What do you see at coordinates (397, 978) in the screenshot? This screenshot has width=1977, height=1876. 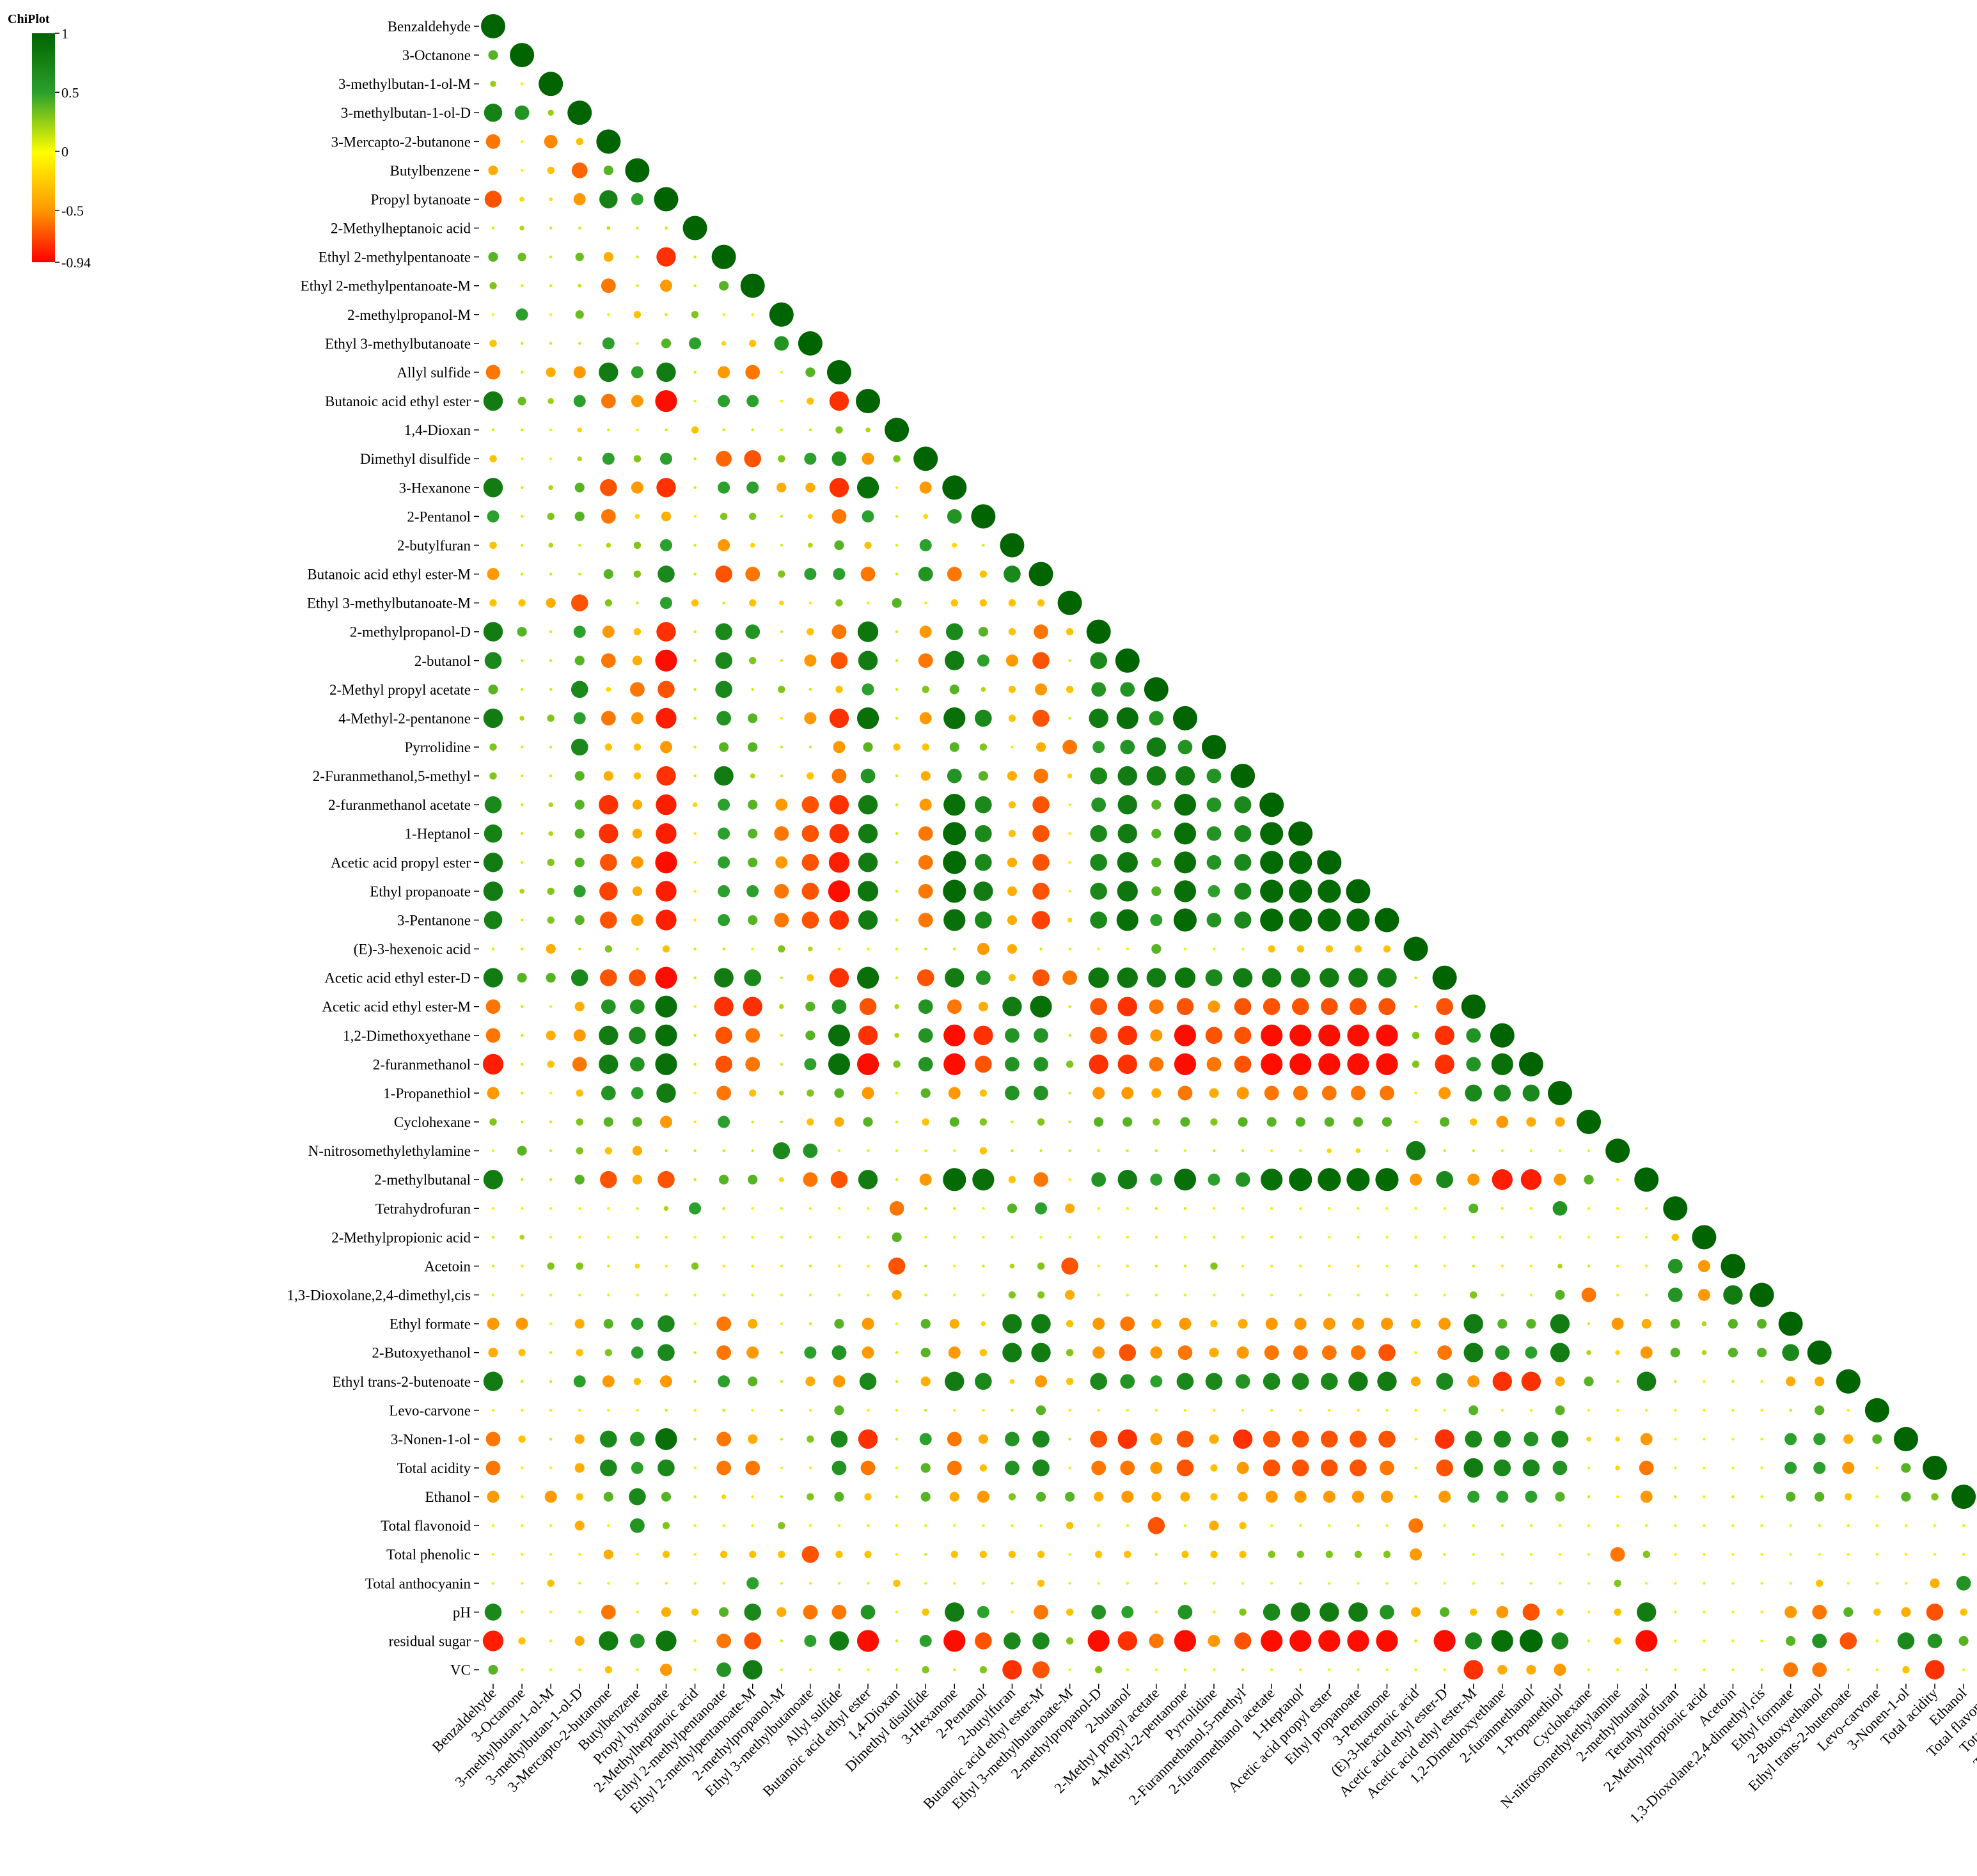 I see `y-axis-label: Acetic acid ethyl ester-D` at bounding box center [397, 978].